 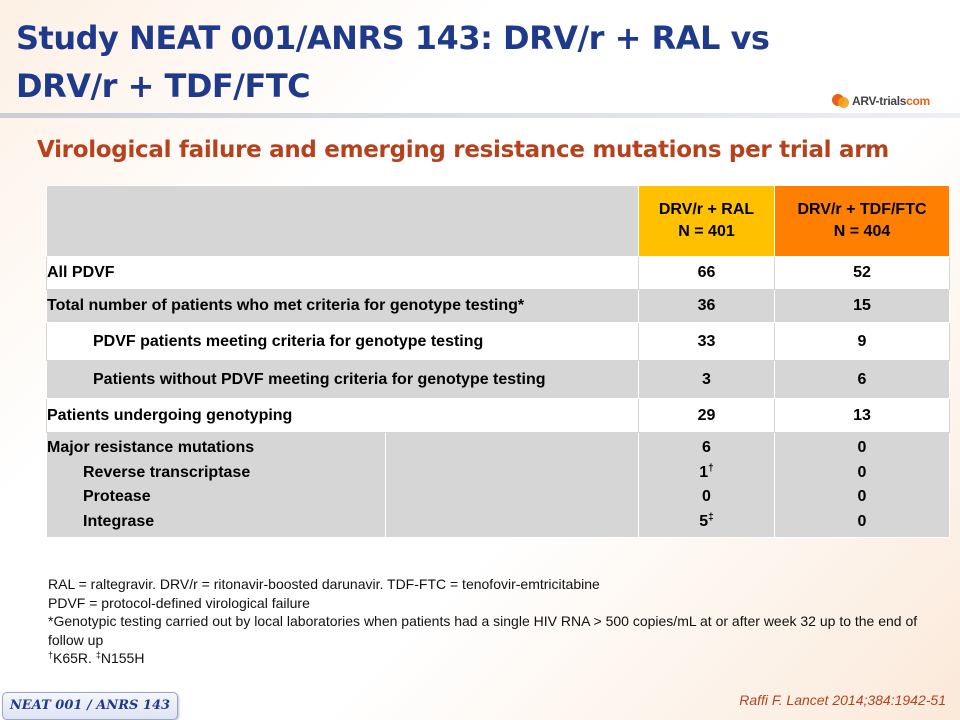 I want to click on arm-name: DRV/r + TDF/FTC, so click(x=862, y=209).